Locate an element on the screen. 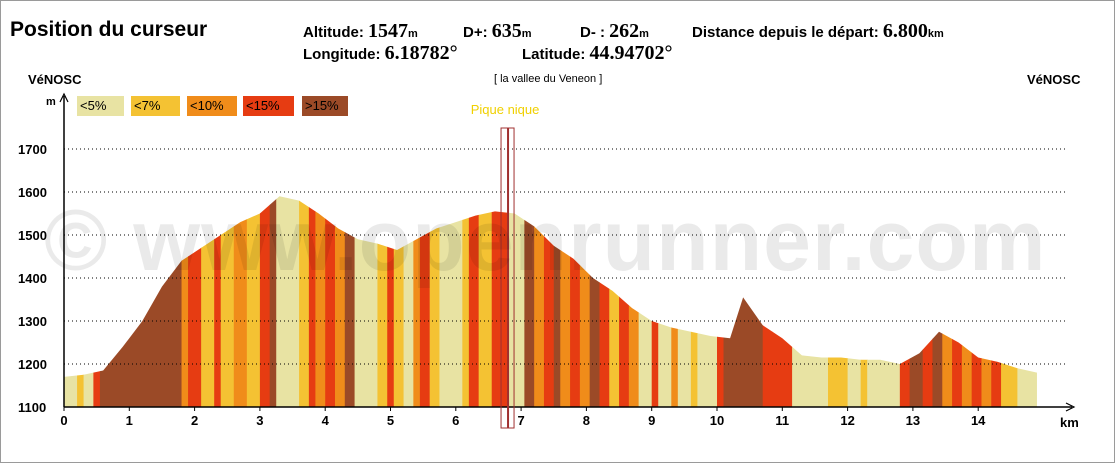 Image resolution: width=1115 pixels, height=463 pixels. x-tick-label: 7 is located at coordinates (520, 420).